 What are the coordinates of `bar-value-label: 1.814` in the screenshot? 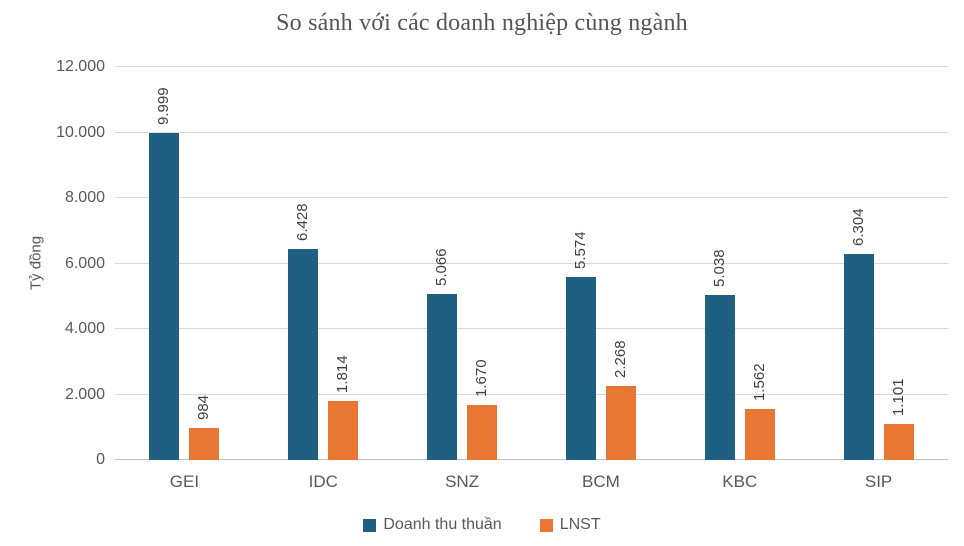 It's located at (343, 374).